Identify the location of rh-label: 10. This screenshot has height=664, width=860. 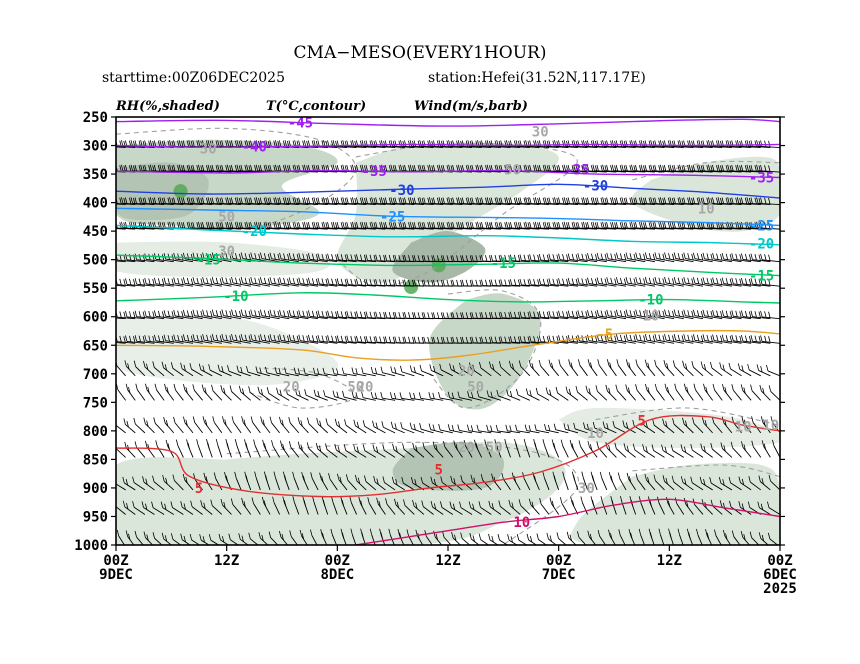
(706, 209).